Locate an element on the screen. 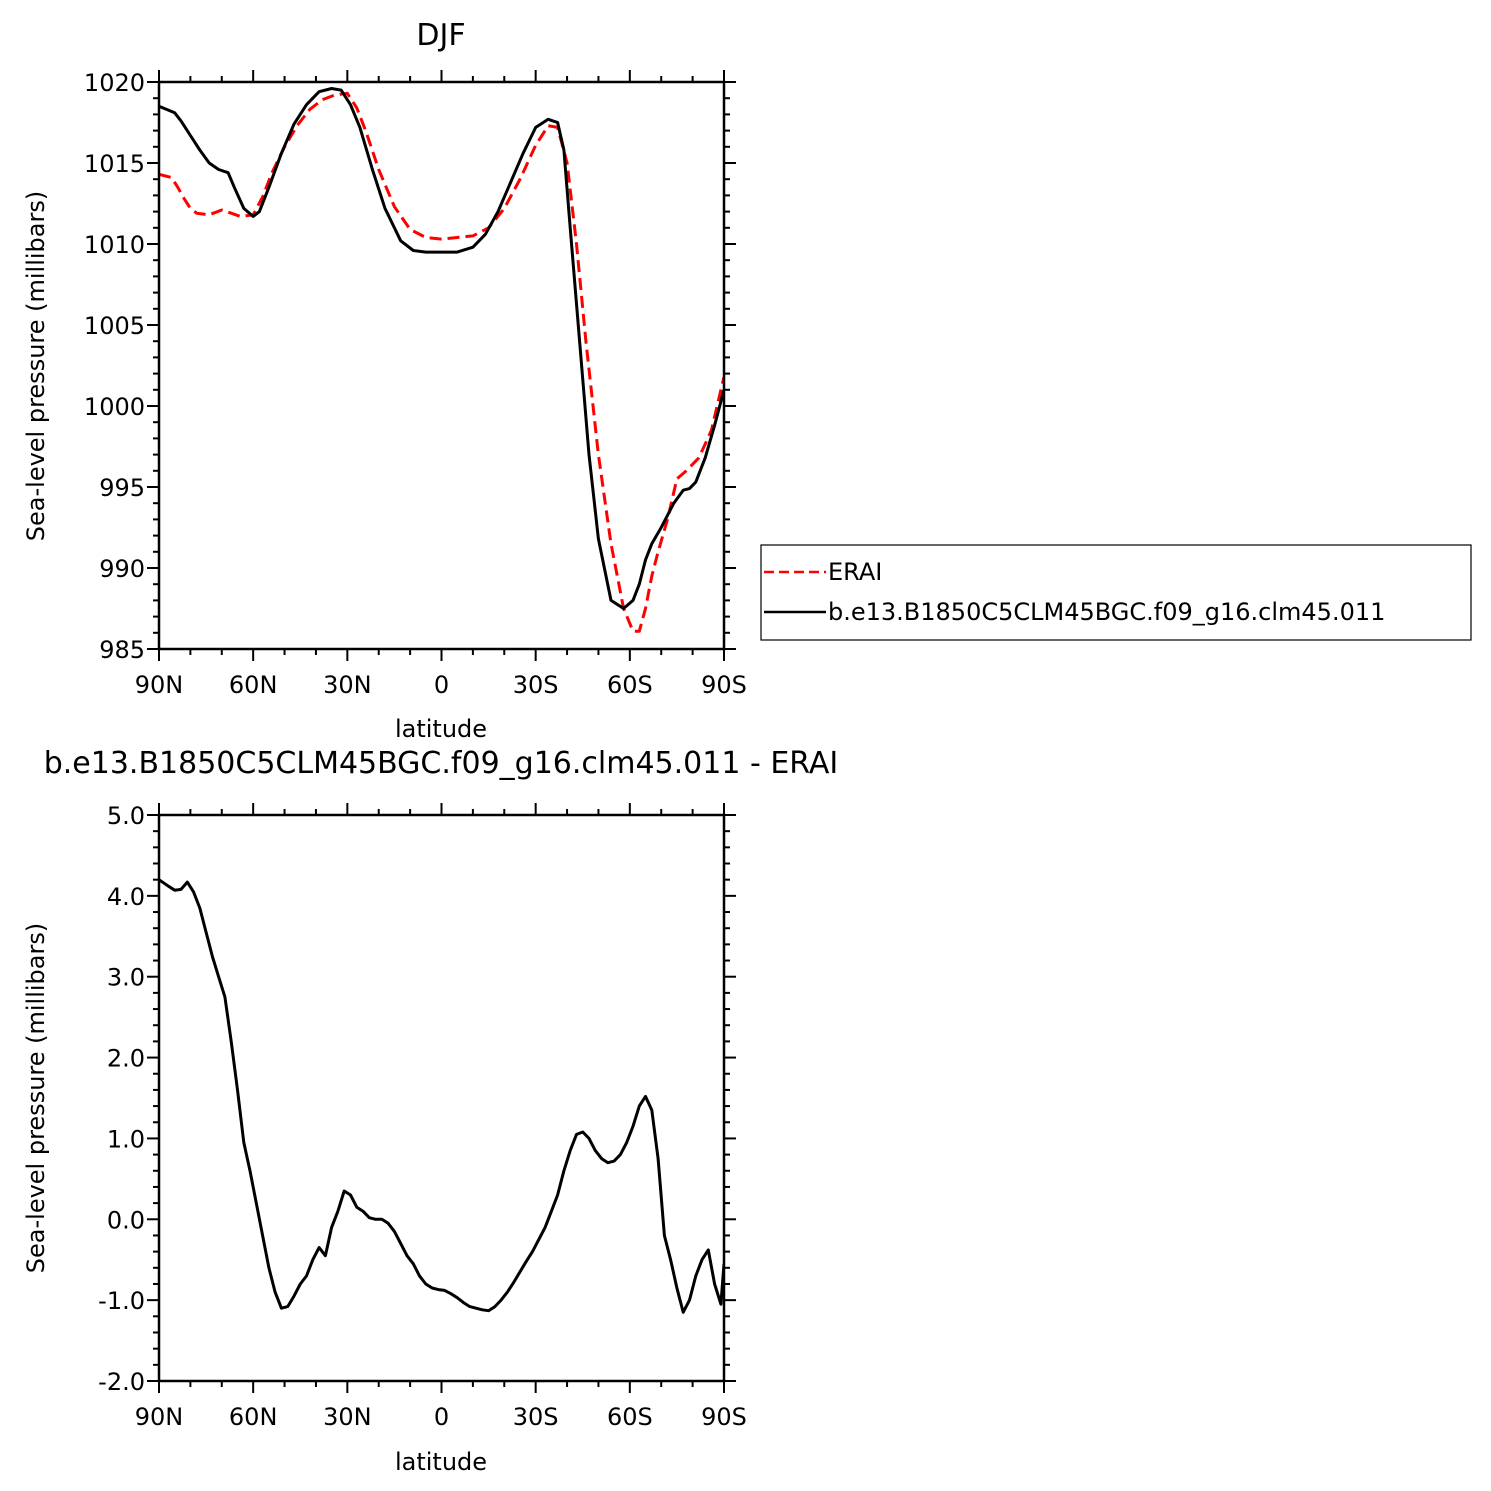 The image size is (1491, 1491). bottom-y-axis-label: Sea-level pressure (millibars) is located at coordinates (36, 1098).